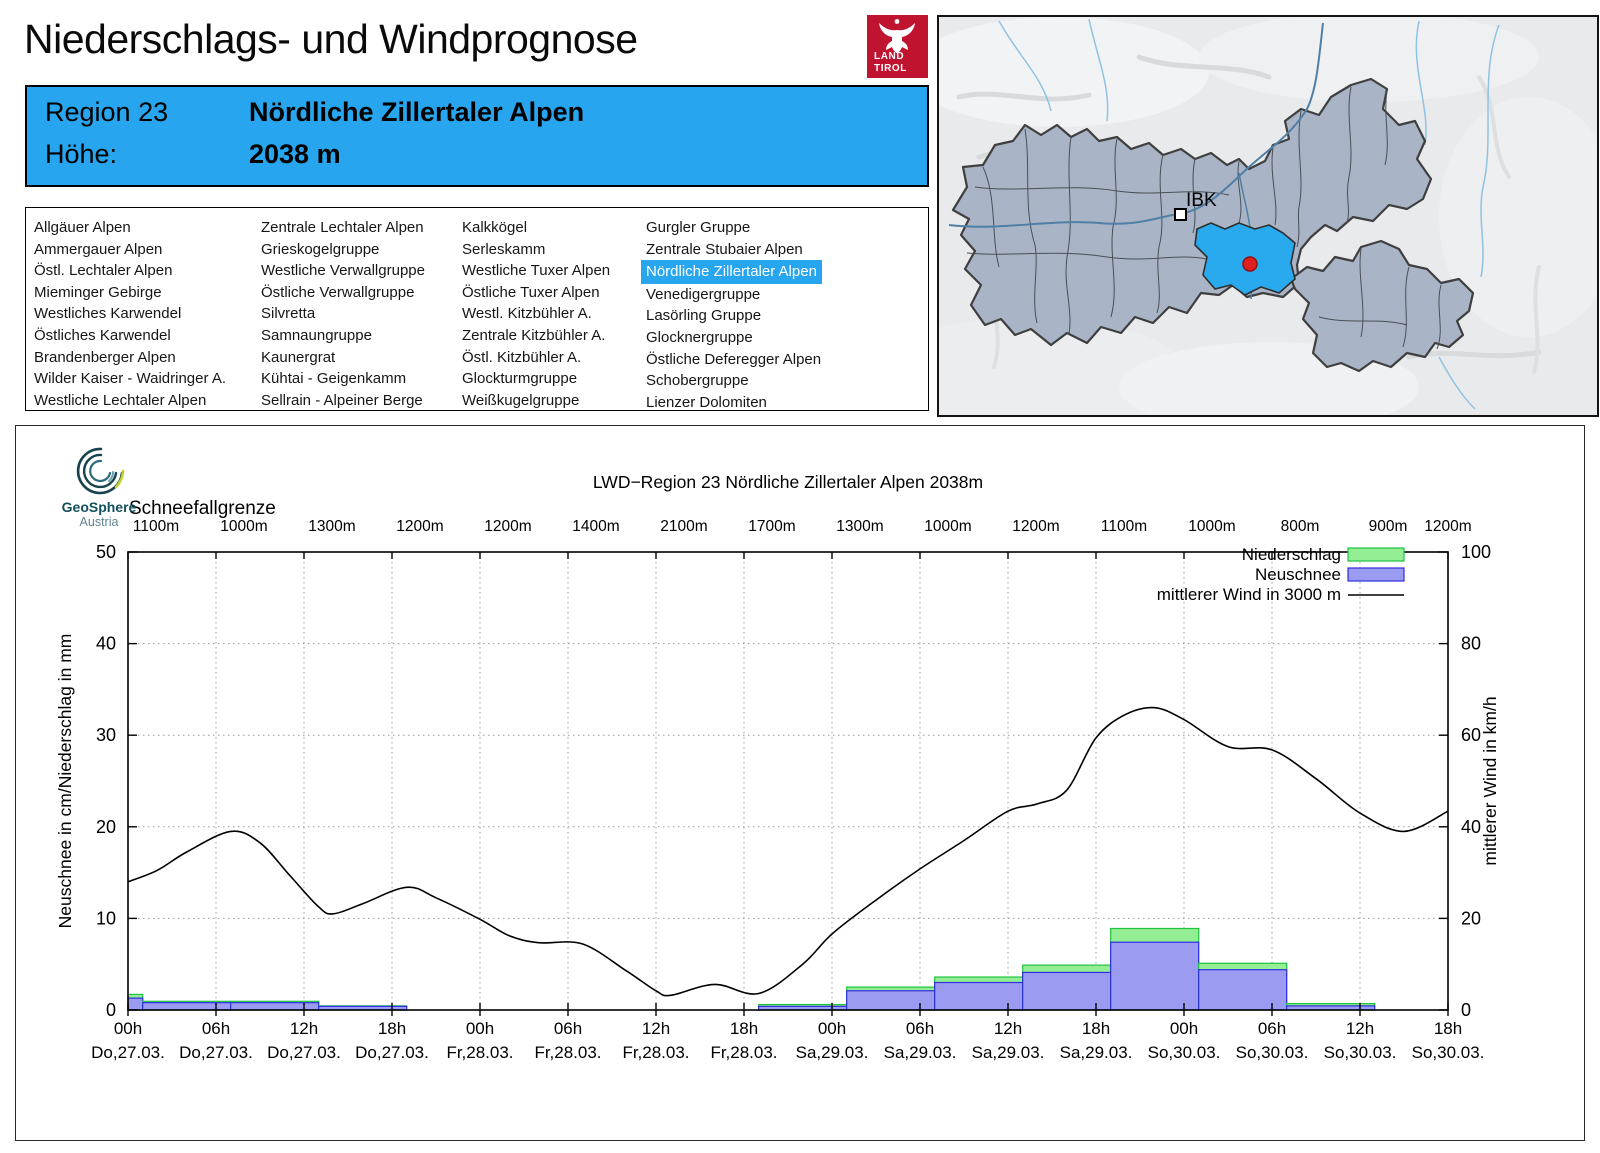  I want to click on region-list-item: Mieminger Gebirge, so click(98, 292).